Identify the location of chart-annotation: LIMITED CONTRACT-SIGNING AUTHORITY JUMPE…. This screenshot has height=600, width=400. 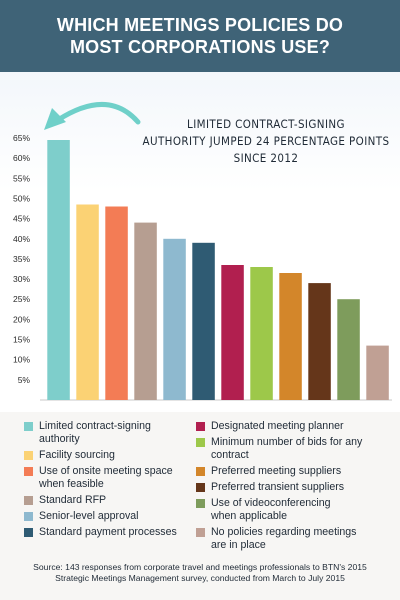
(266, 141).